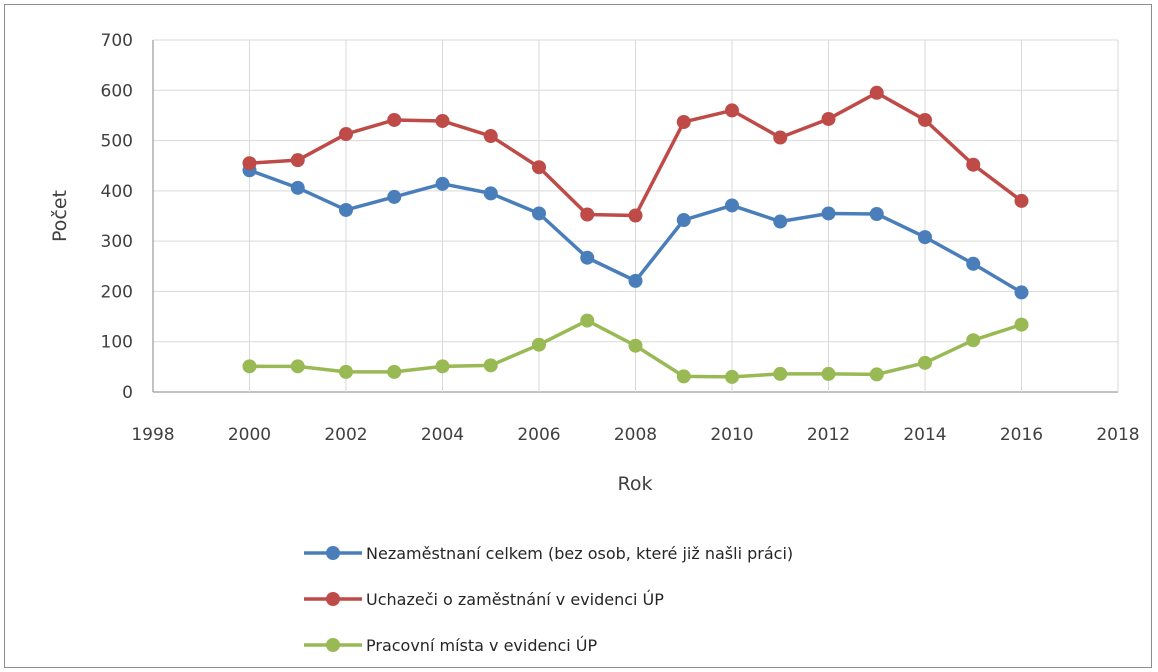  Describe the element at coordinates (152, 435) in the screenshot. I see `x-tick-label: 1998` at that location.